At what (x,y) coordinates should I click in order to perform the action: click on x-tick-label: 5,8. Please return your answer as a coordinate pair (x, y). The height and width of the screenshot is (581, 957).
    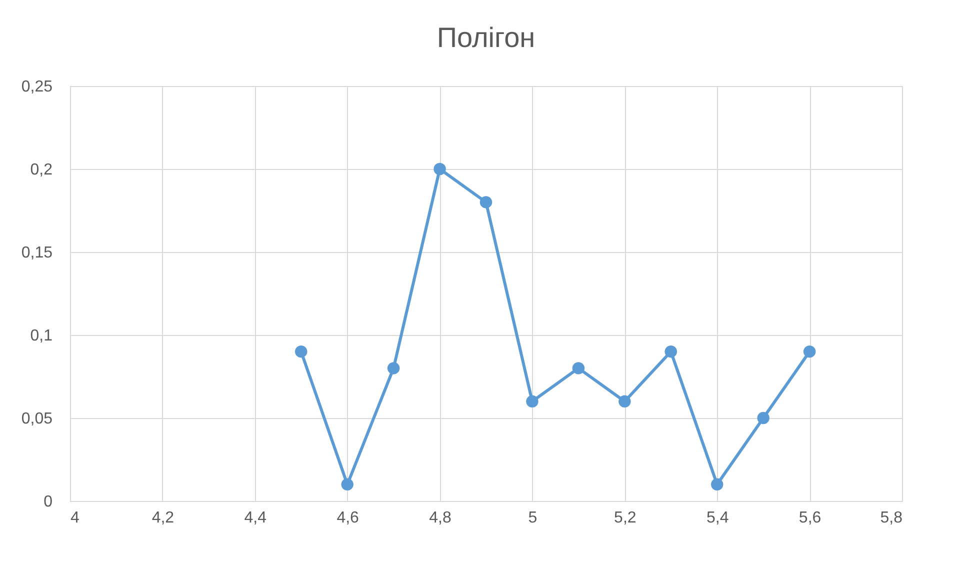
    Looking at the image, I should click on (891, 518).